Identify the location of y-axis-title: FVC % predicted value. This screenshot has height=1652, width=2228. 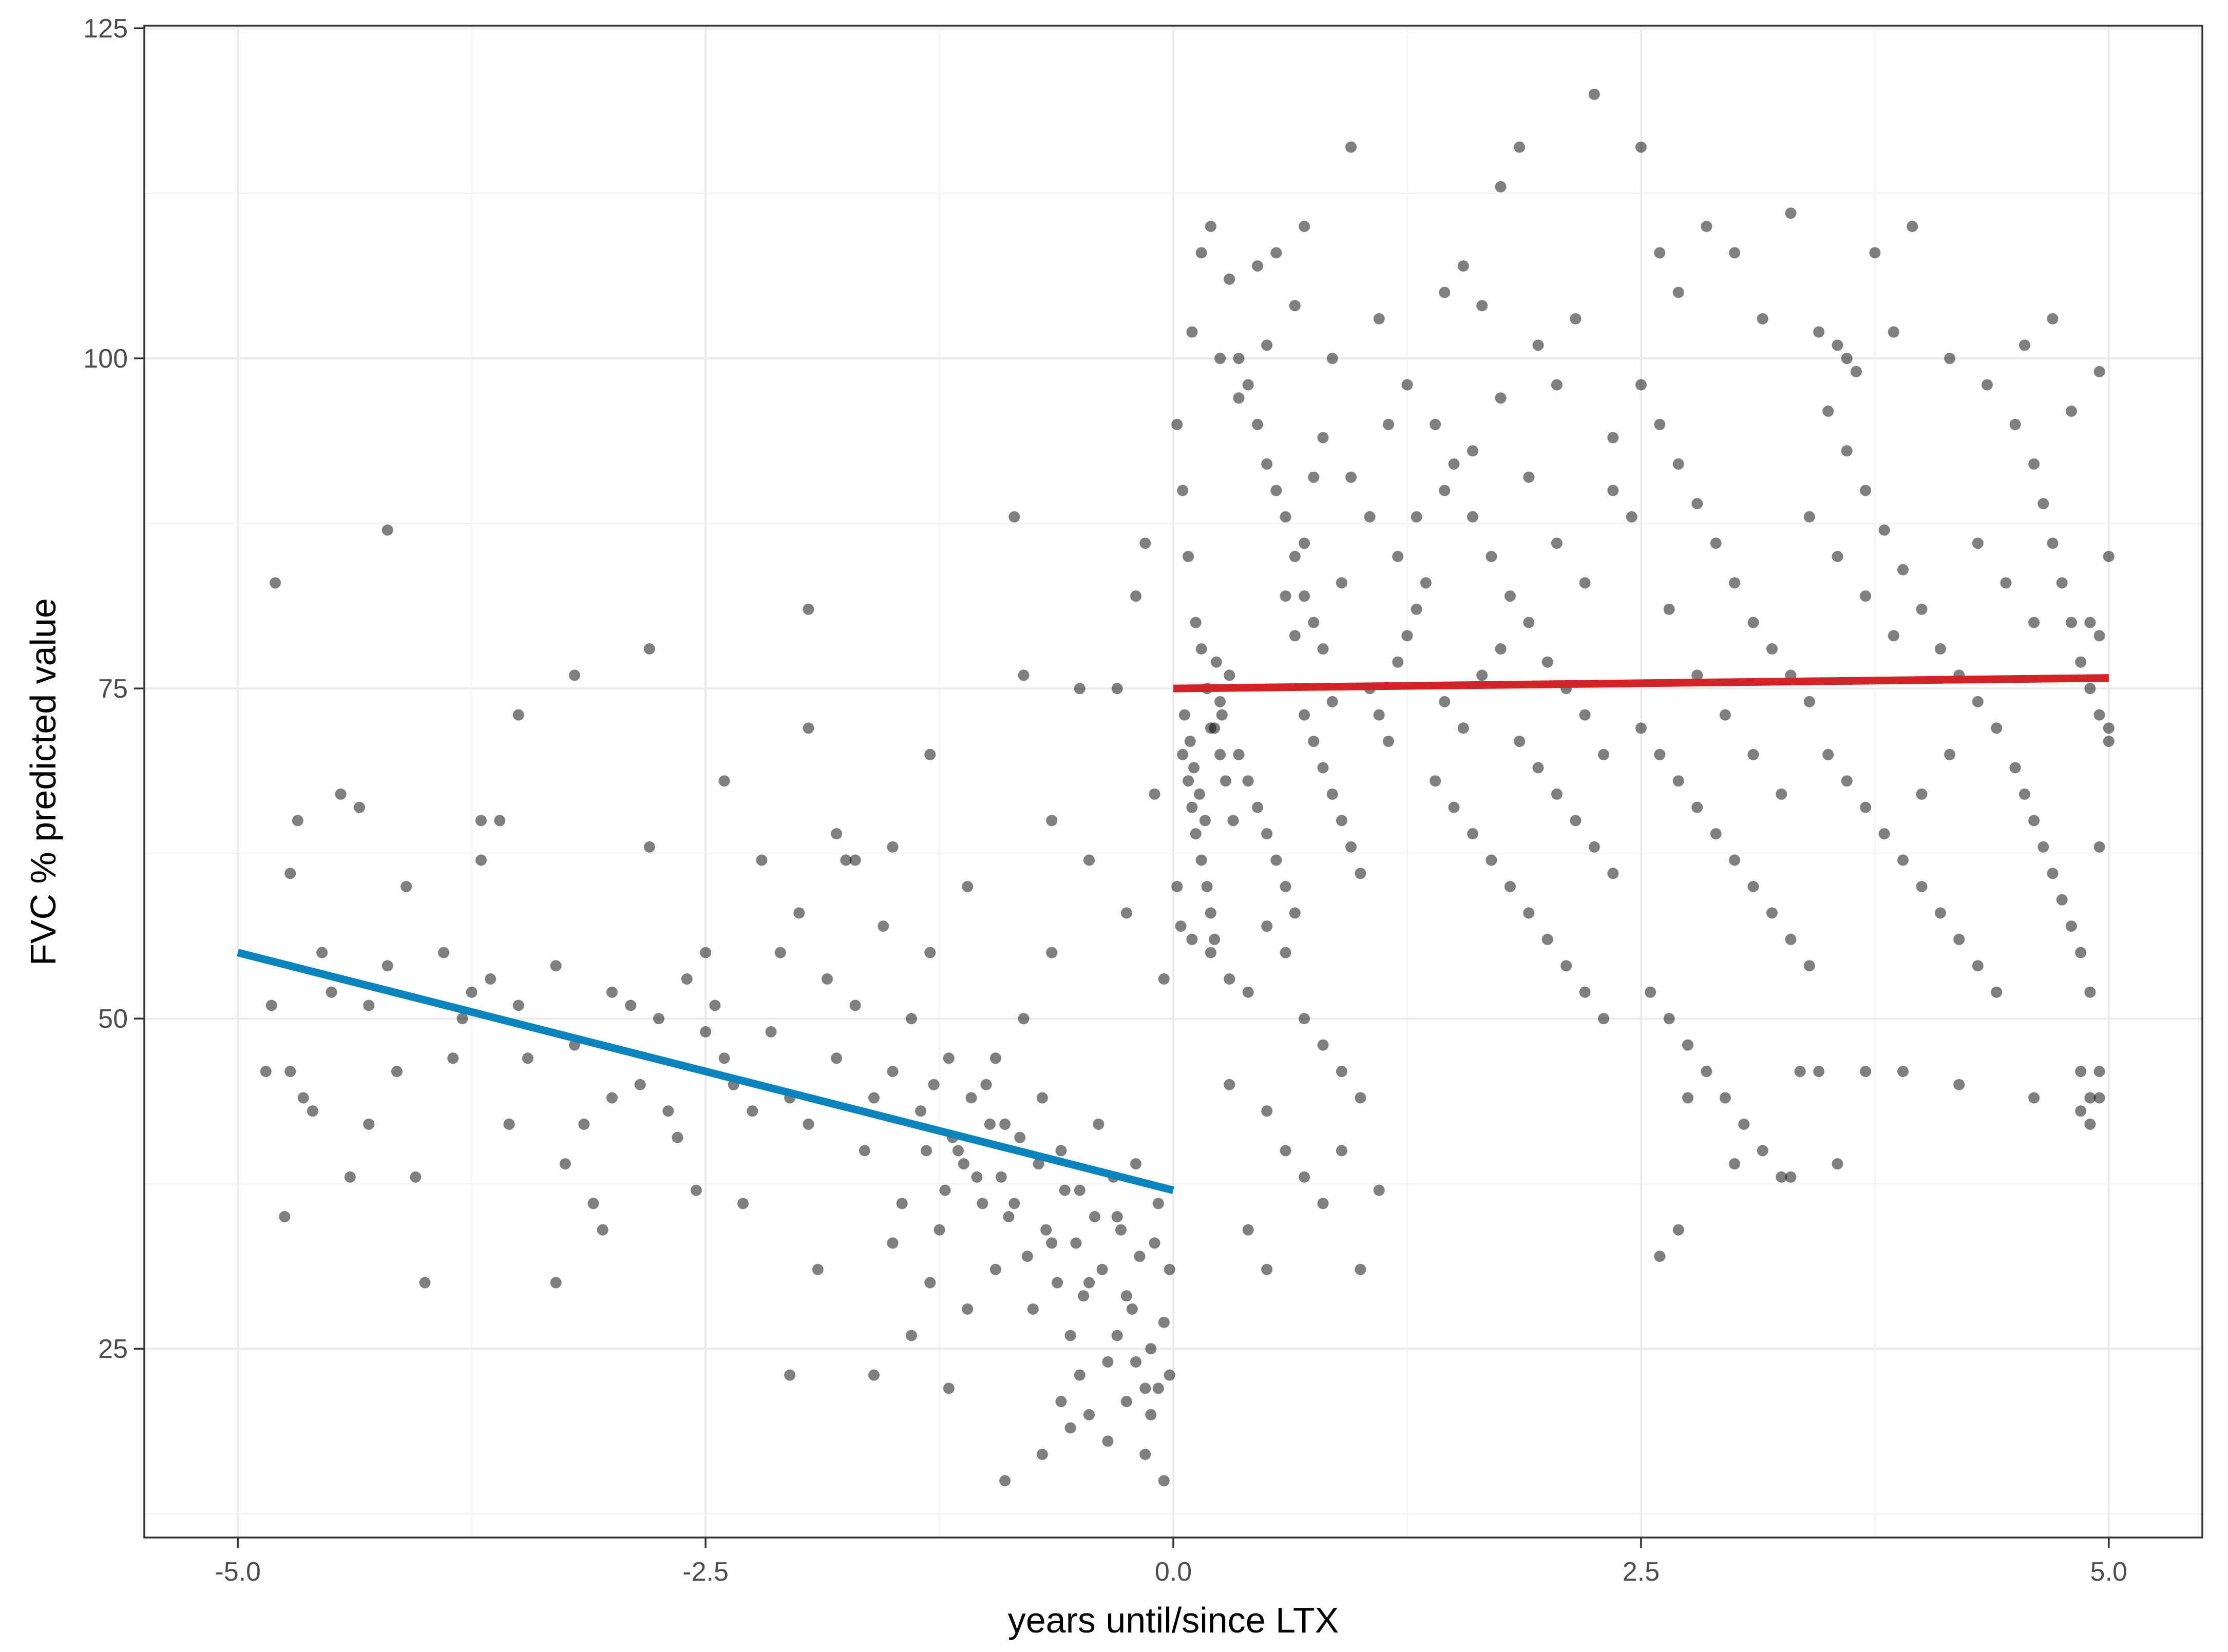
(43, 782).